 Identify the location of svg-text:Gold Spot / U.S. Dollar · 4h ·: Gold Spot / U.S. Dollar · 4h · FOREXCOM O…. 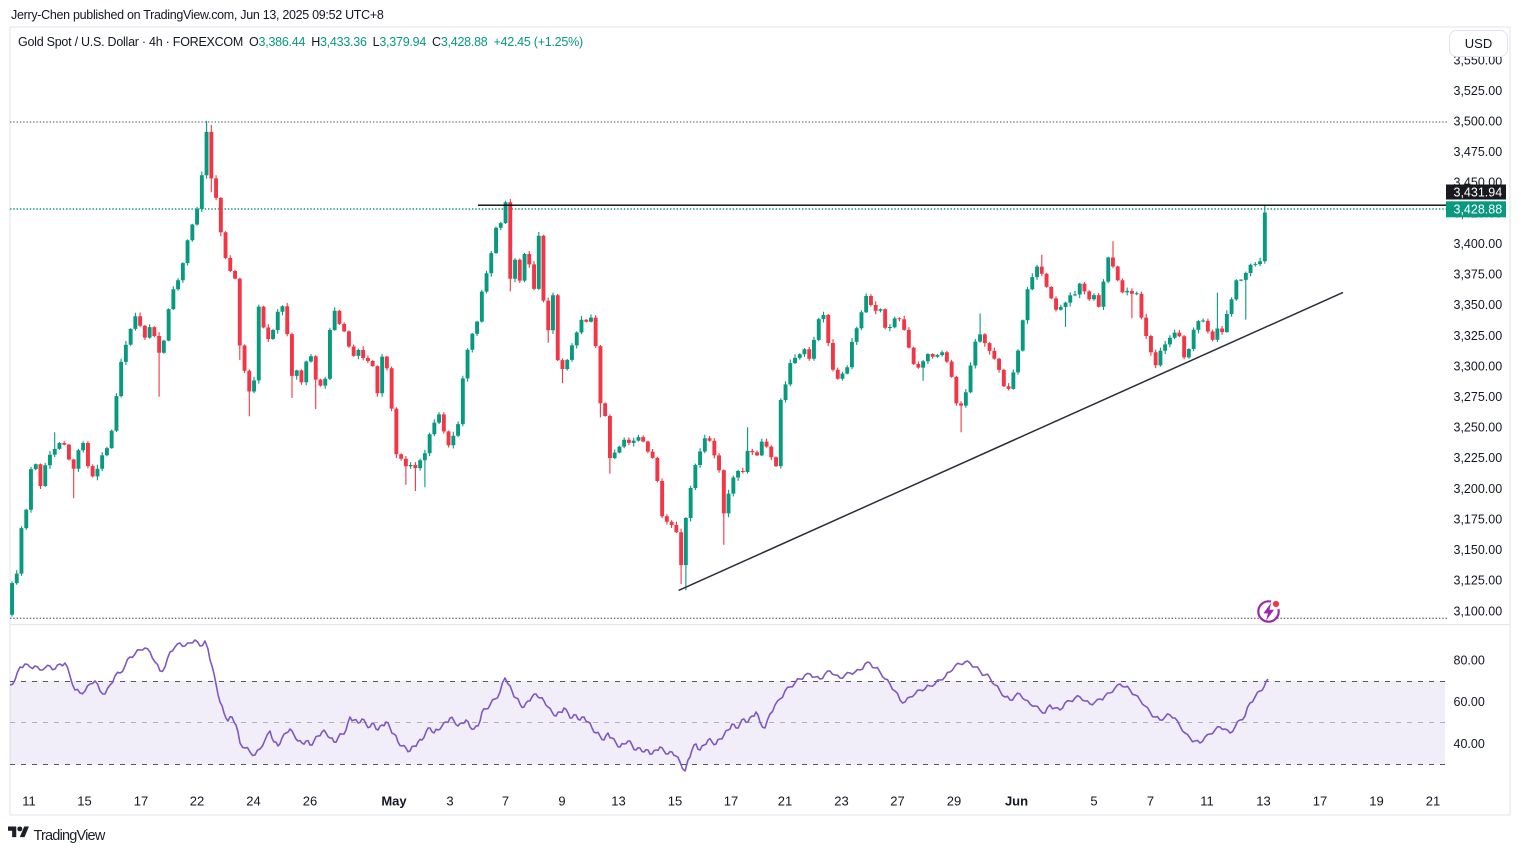
(300, 42).